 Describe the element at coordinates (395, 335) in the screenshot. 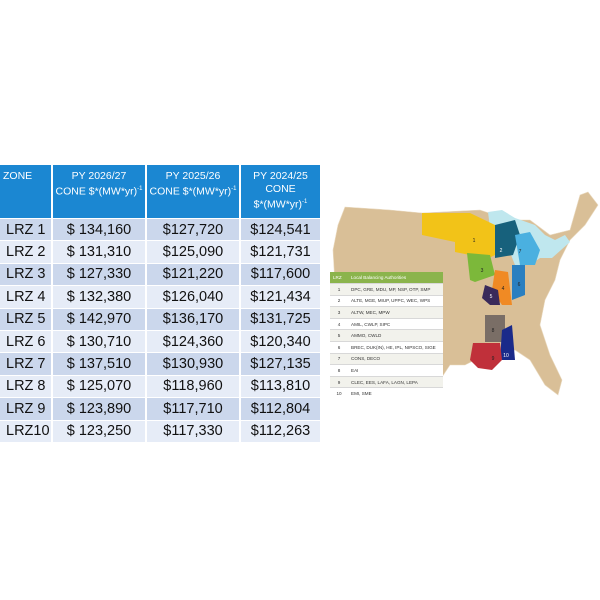

I see `legend-lba: AMMO, CWLD` at that location.